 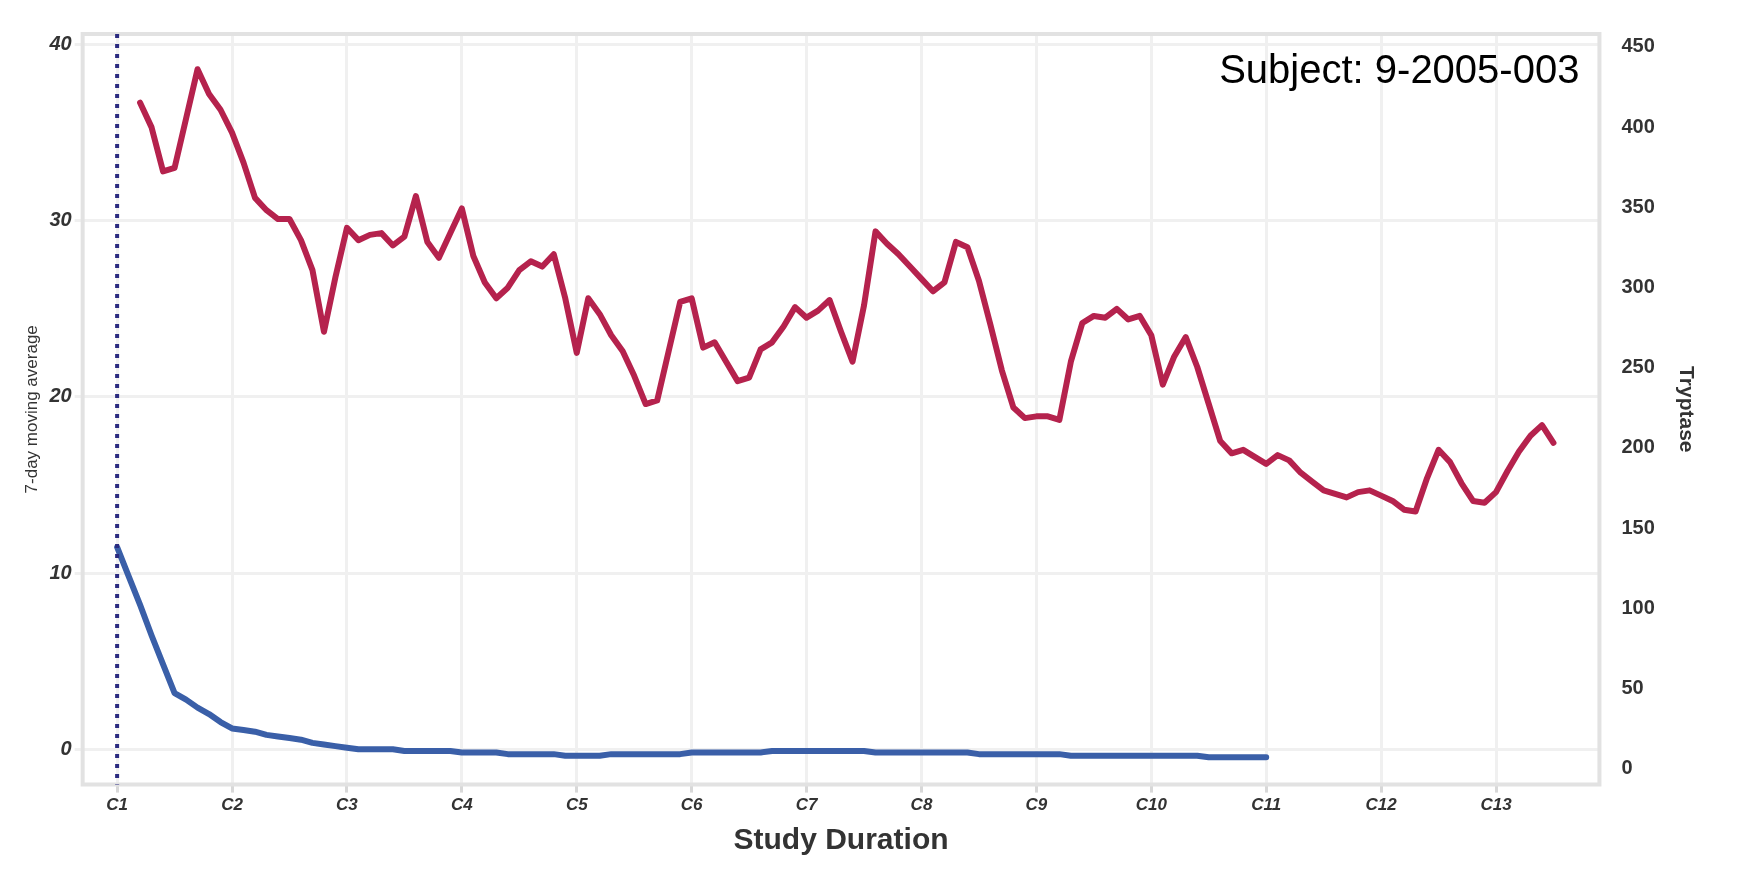 I want to click on y-axis-title: 7-day moving average, so click(x=31, y=409).